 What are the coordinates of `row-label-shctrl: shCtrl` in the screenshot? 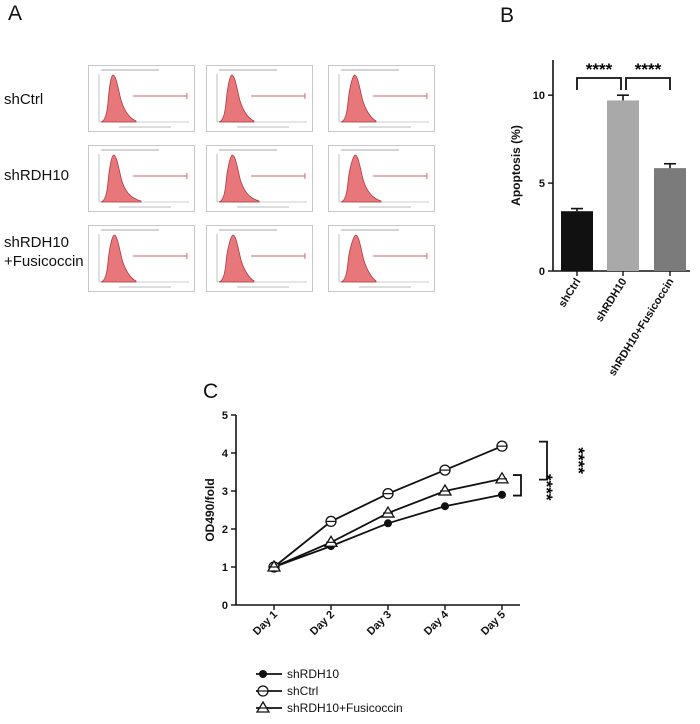 It's located at (23, 99).